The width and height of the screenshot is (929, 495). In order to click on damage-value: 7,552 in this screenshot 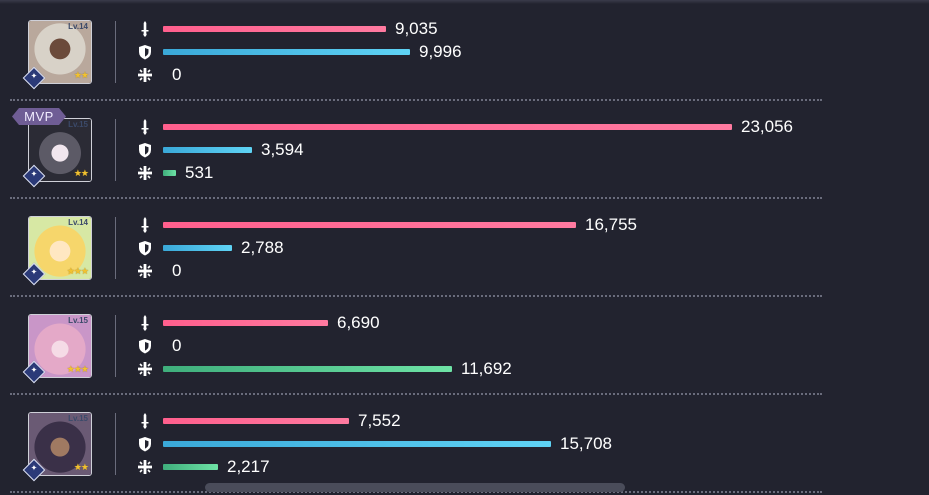, I will do `click(379, 420)`.